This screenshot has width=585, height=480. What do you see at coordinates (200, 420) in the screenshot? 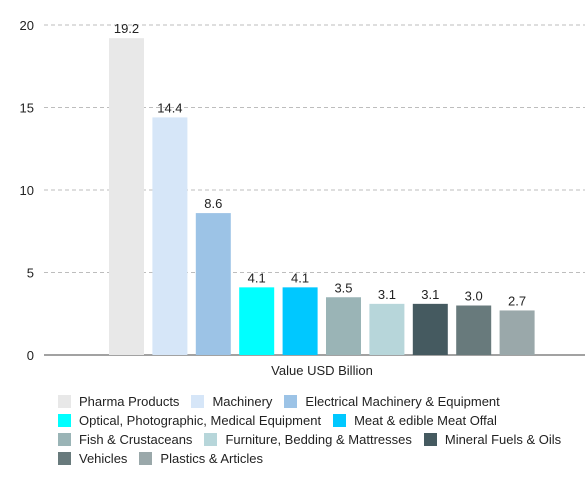
I see `legend-label: Optical, Photographic, Medical Equipment` at bounding box center [200, 420].